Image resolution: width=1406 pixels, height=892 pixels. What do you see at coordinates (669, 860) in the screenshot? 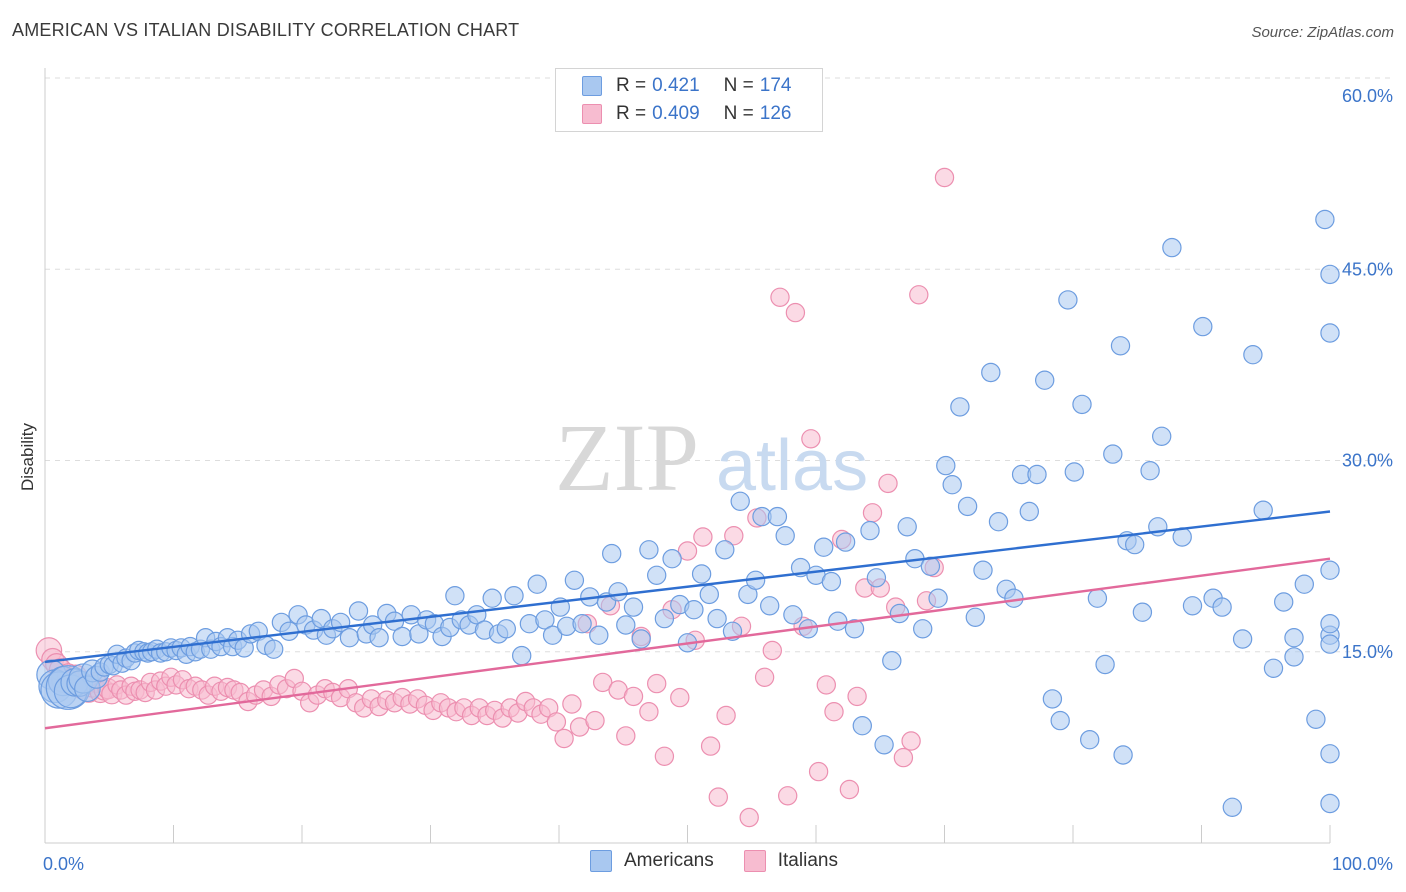
I see `legend-label-americans: Americans` at bounding box center [669, 860].